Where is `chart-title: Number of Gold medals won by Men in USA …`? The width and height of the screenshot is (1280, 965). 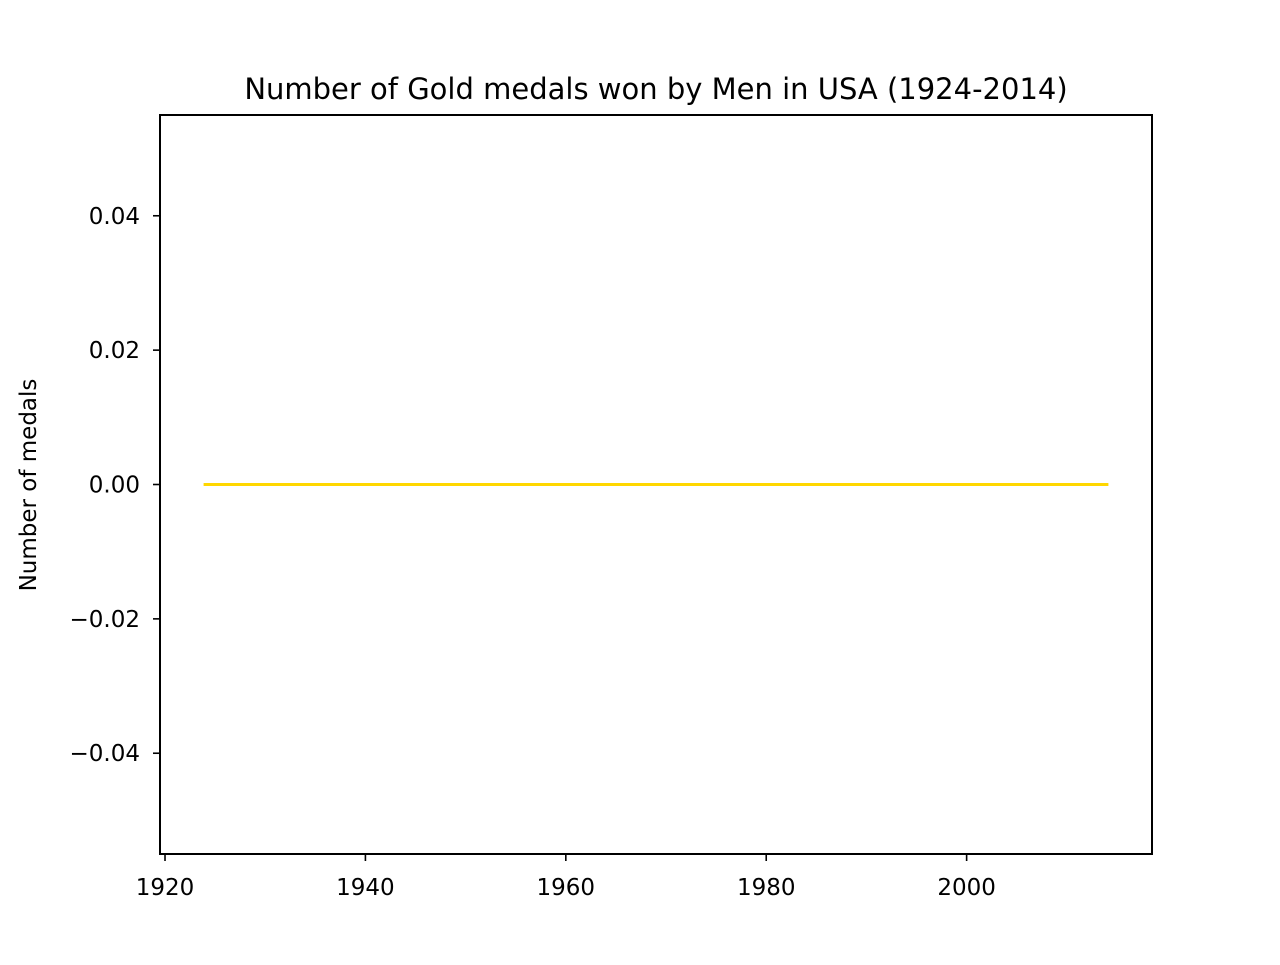
chart-title: Number of Gold medals won by Men in USA … is located at coordinates (655, 89).